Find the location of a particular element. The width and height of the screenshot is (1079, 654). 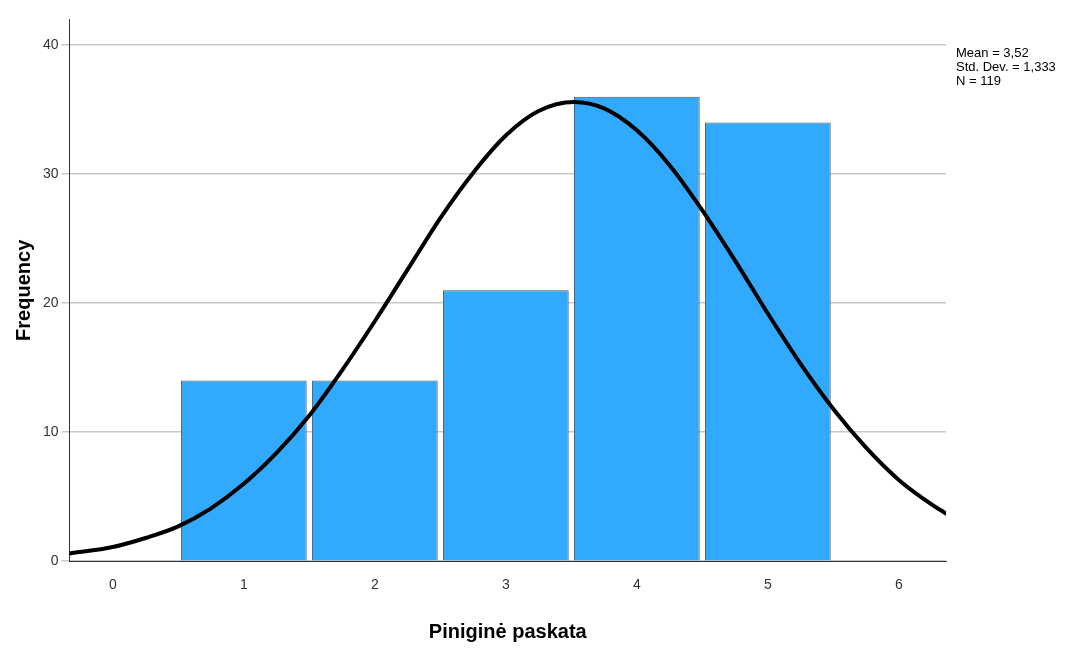

x-tick-label: 6 is located at coordinates (898, 584).